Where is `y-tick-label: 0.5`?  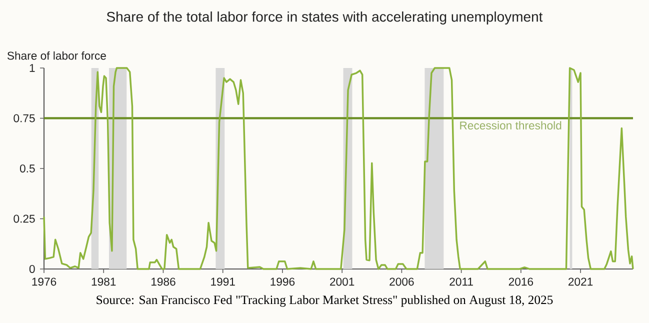 y-tick-label: 0.5 is located at coordinates (27, 168).